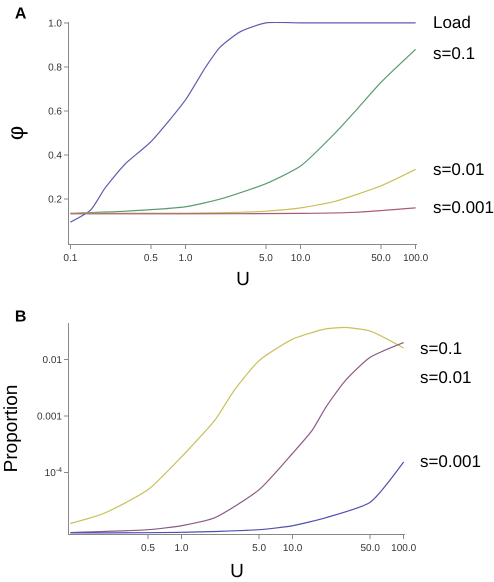 This screenshot has height=582, width=494. What do you see at coordinates (55, 156) in the screenshot?
I see `y-tick-label: 0.4` at bounding box center [55, 156].